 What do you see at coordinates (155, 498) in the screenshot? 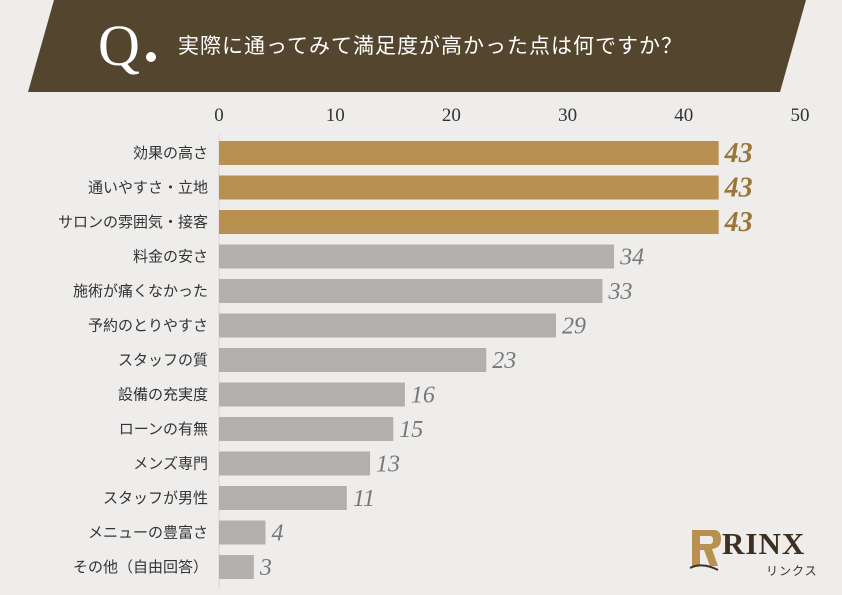
I see `category-label: スタッフが男性` at bounding box center [155, 498].